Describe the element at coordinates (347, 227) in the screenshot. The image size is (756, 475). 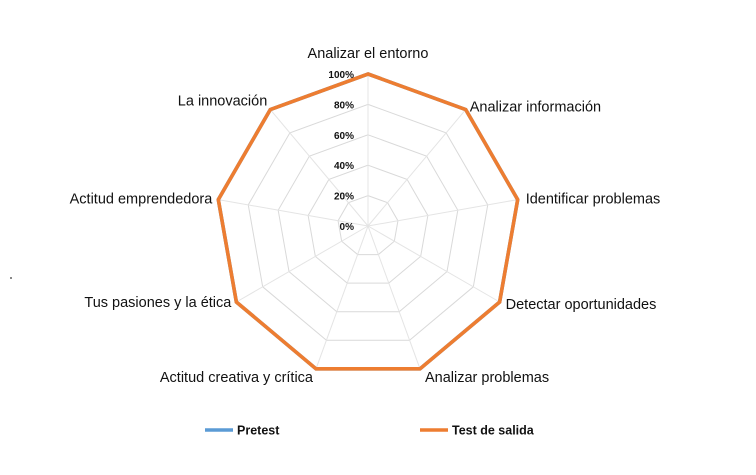
I see `tick-label-0: 0%` at that location.